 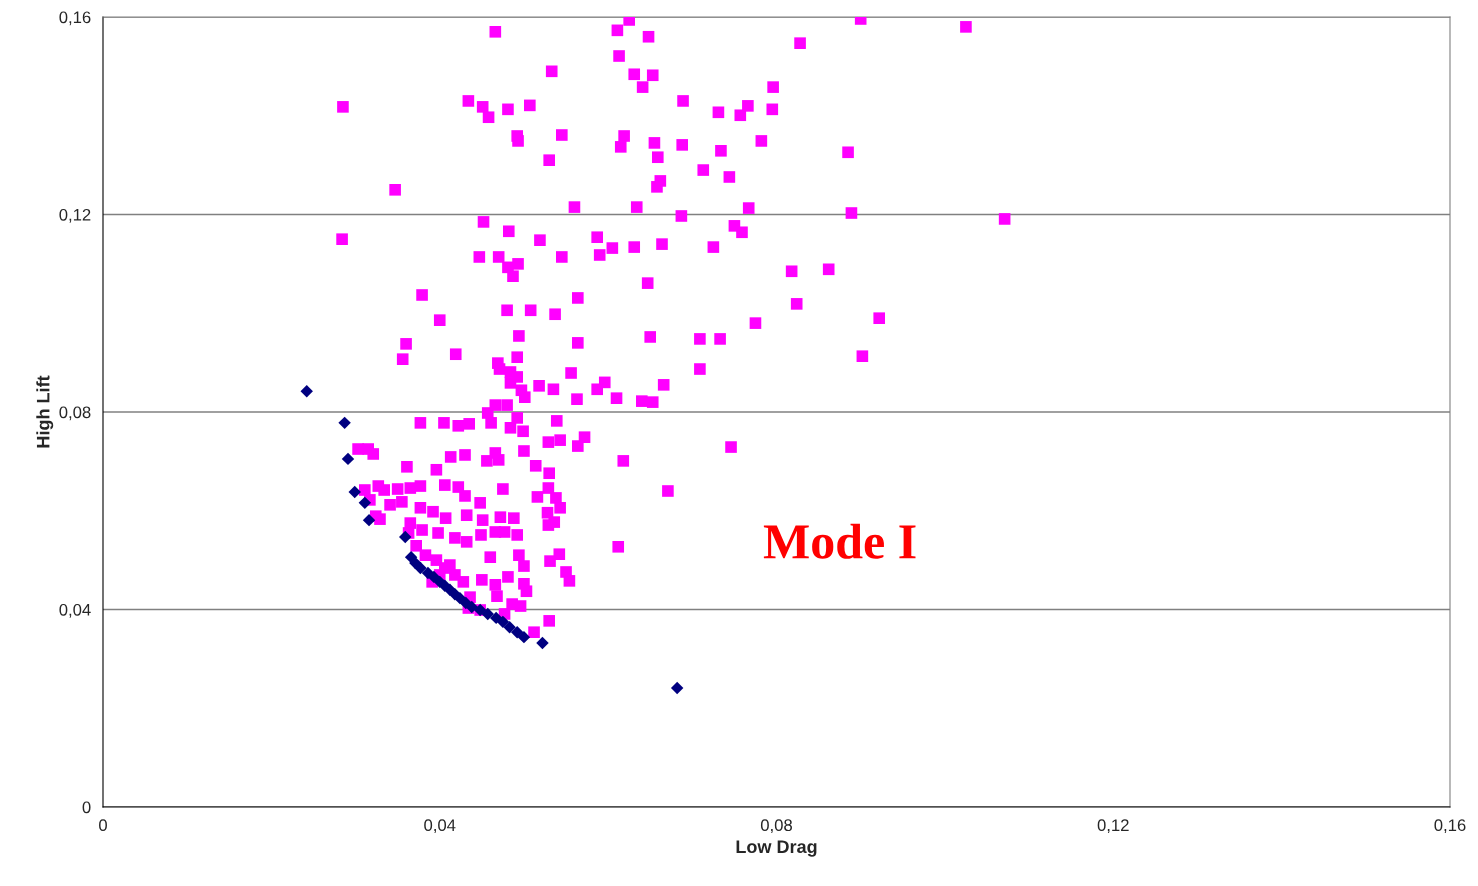 What do you see at coordinates (75, 610) in the screenshot?
I see `y-tick-label: 0,04` at bounding box center [75, 610].